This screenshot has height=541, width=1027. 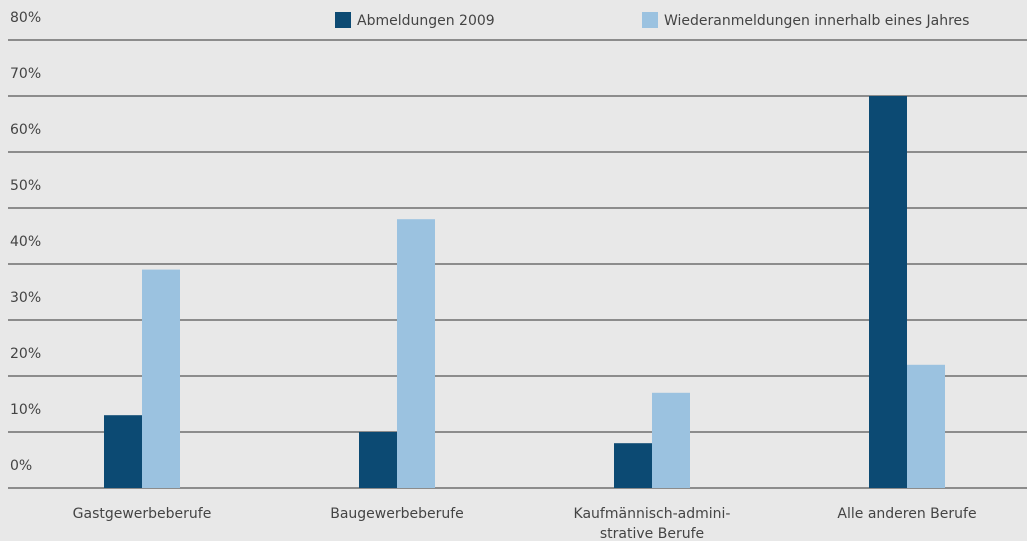 What do you see at coordinates (21, 466) in the screenshot?
I see `y-tick-label: 0%` at bounding box center [21, 466].